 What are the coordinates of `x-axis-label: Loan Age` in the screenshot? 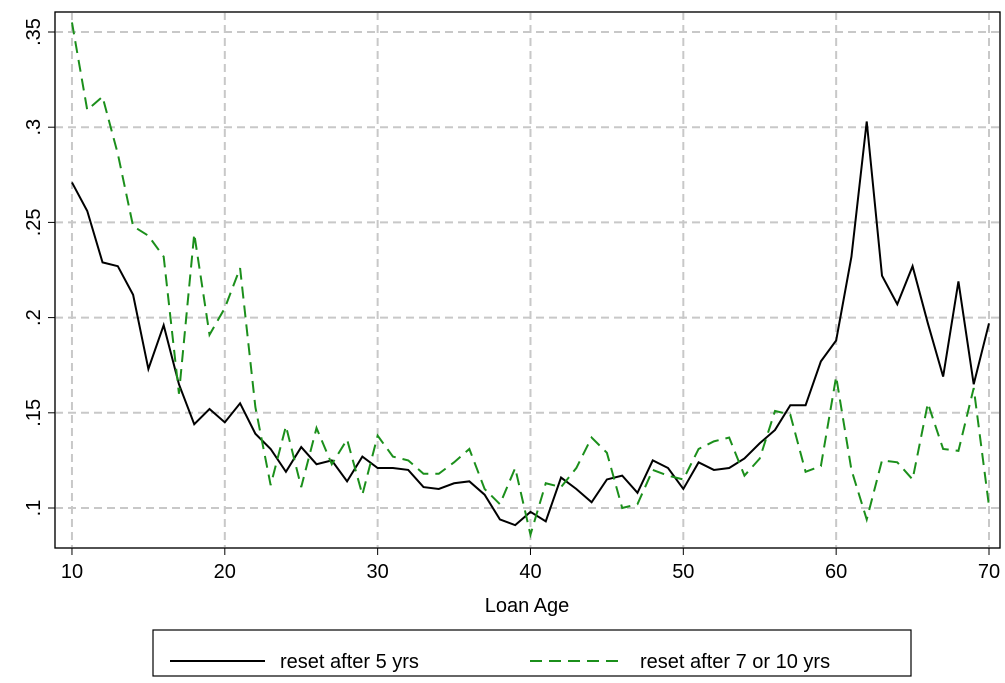 It's located at (527, 606).